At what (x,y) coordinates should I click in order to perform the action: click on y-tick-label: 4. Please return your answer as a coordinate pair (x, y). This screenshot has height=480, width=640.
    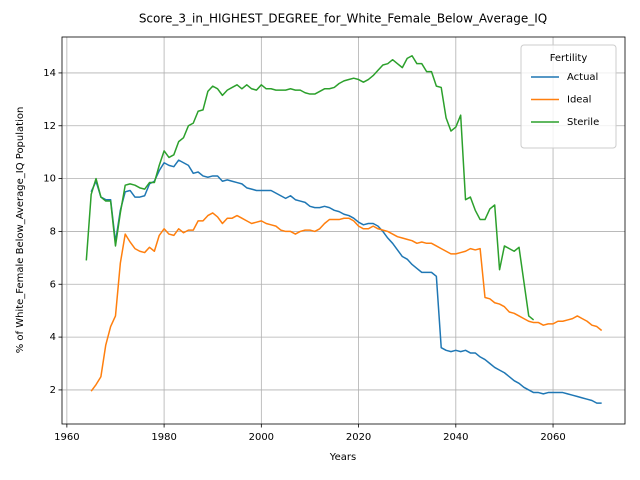
    Looking at the image, I should click on (53, 337).